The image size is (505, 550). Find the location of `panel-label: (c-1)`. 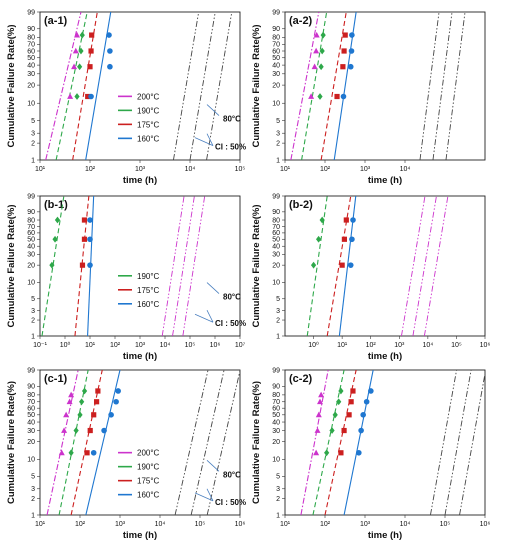

panel-label: (c-1) is located at coordinates (56, 379).